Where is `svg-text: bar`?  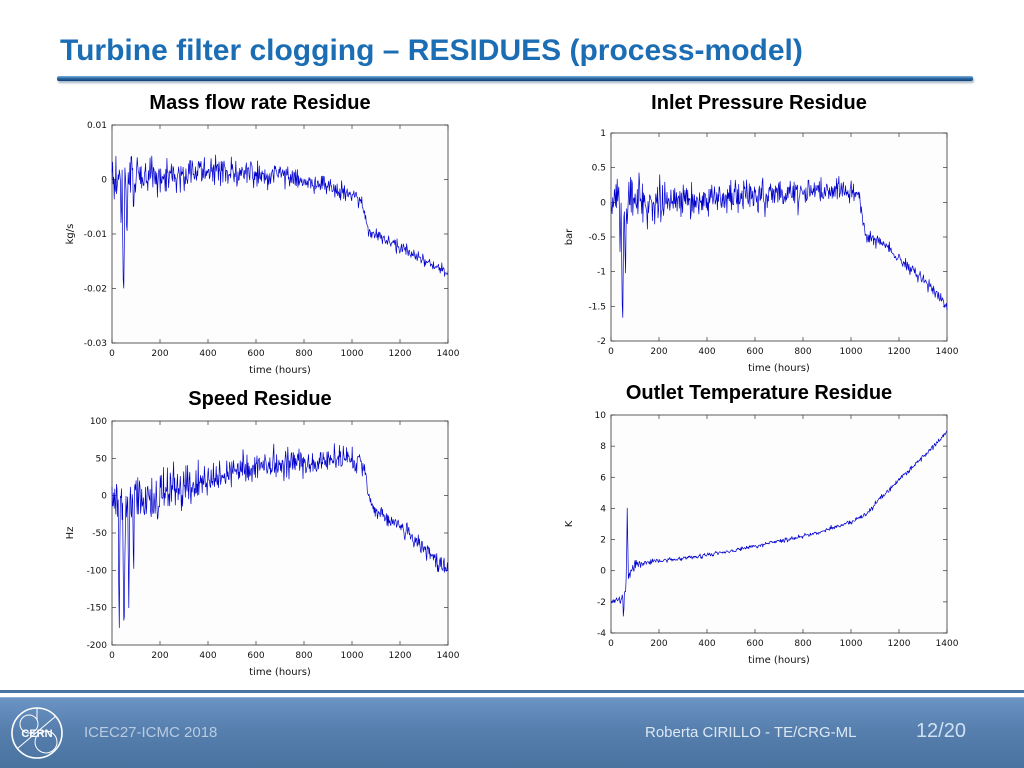 svg-text: bar is located at coordinates (569, 236).